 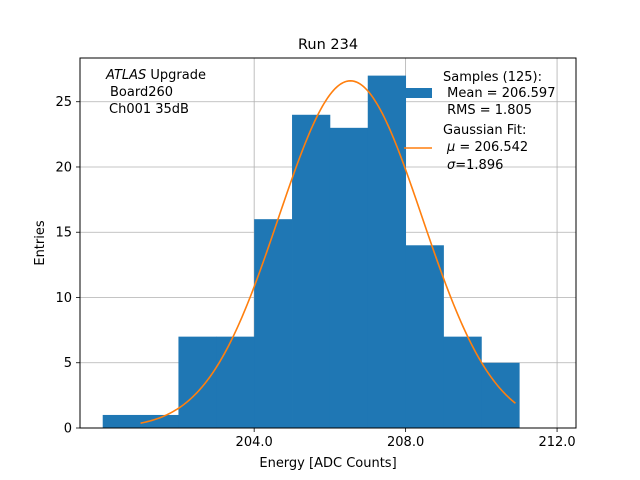 I want to click on x-axis-label: Energy [ADC Counts], so click(x=327, y=463).